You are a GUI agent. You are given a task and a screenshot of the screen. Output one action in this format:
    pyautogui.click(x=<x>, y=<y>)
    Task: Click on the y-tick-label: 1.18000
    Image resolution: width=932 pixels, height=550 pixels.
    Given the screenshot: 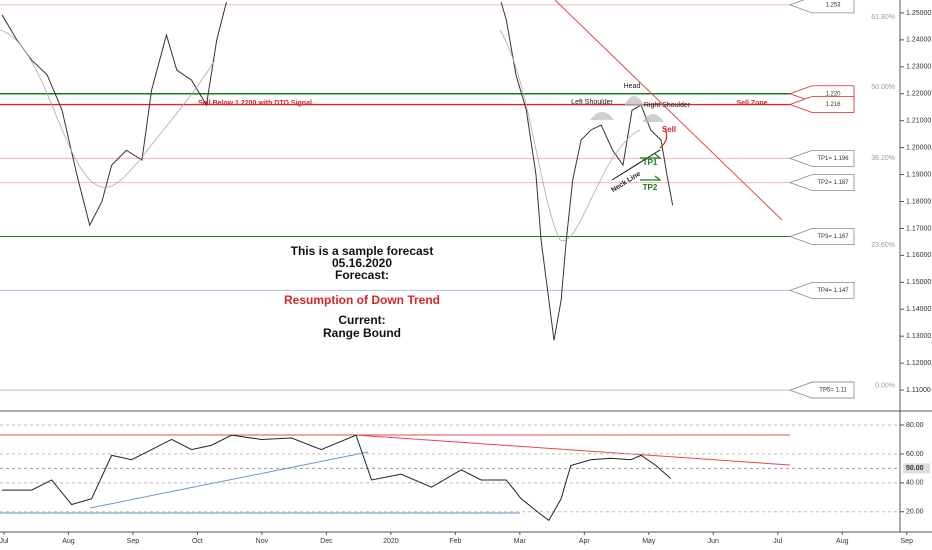 What is the action you would take?
    pyautogui.click(x=918, y=201)
    